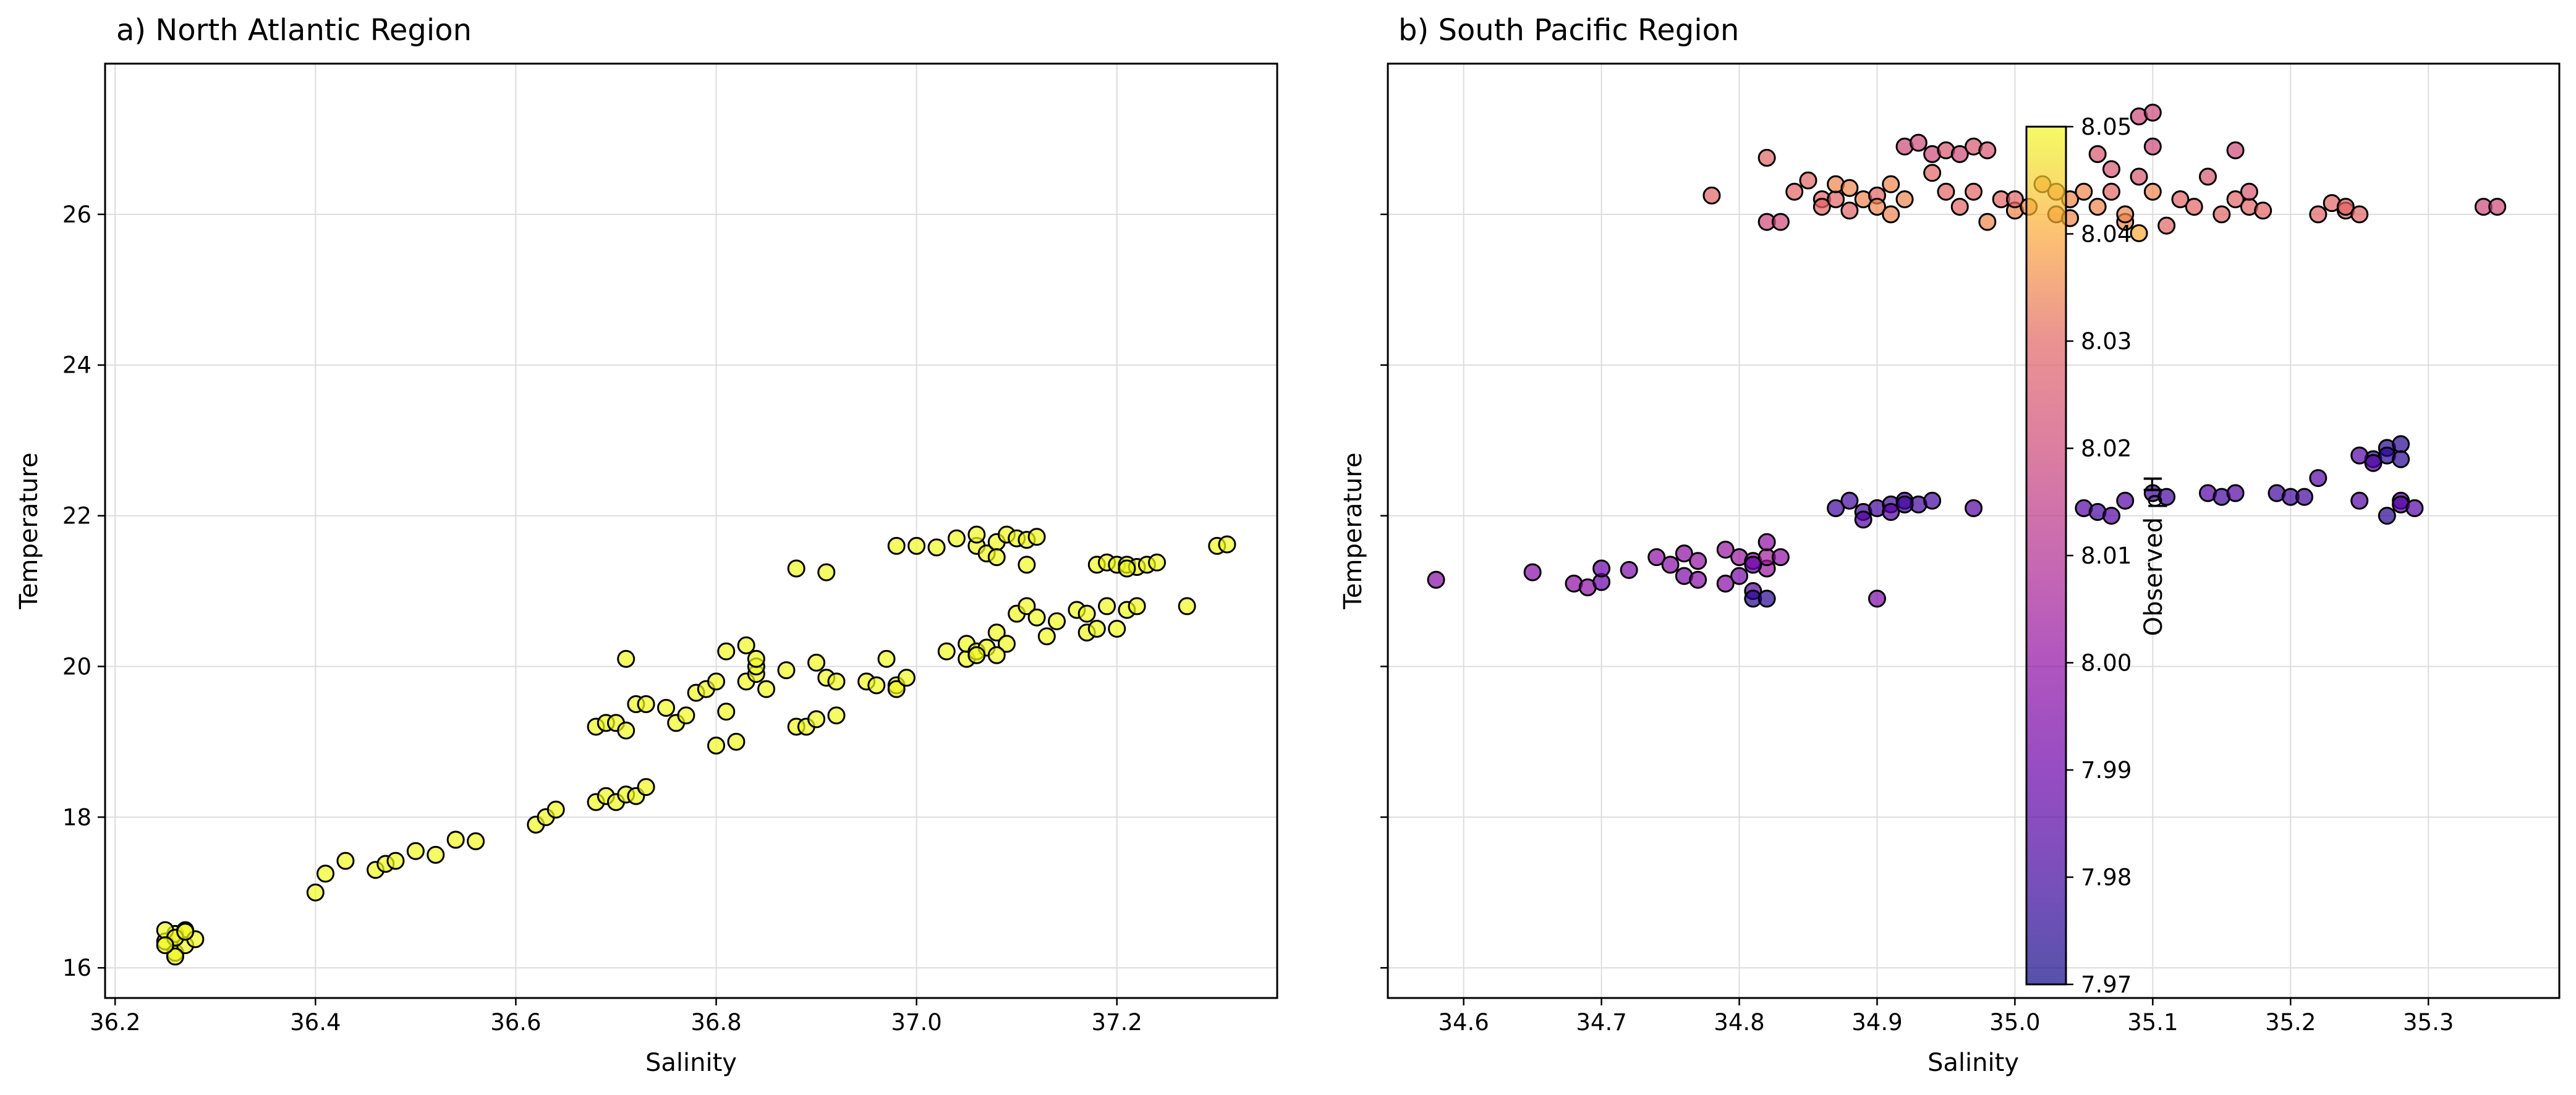  What do you see at coordinates (1117, 1022) in the screenshot?
I see `panel-a-xtick-label: 37.2` at bounding box center [1117, 1022].